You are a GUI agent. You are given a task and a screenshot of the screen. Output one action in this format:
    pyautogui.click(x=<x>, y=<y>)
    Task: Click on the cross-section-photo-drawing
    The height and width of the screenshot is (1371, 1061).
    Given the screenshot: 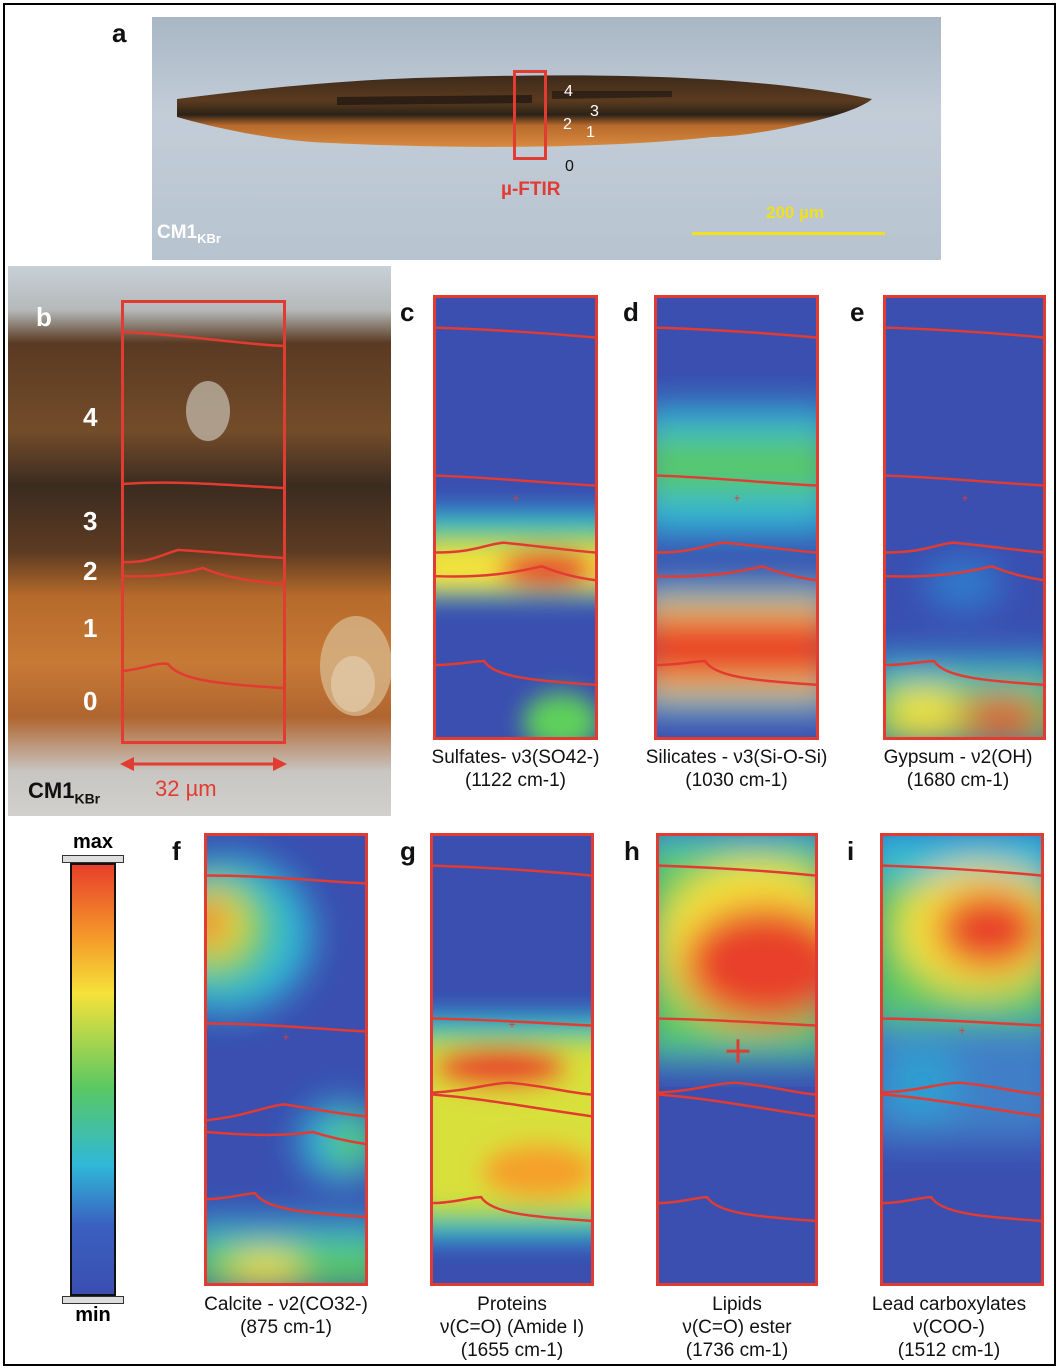 What is the action you would take?
    pyautogui.click(x=524, y=111)
    